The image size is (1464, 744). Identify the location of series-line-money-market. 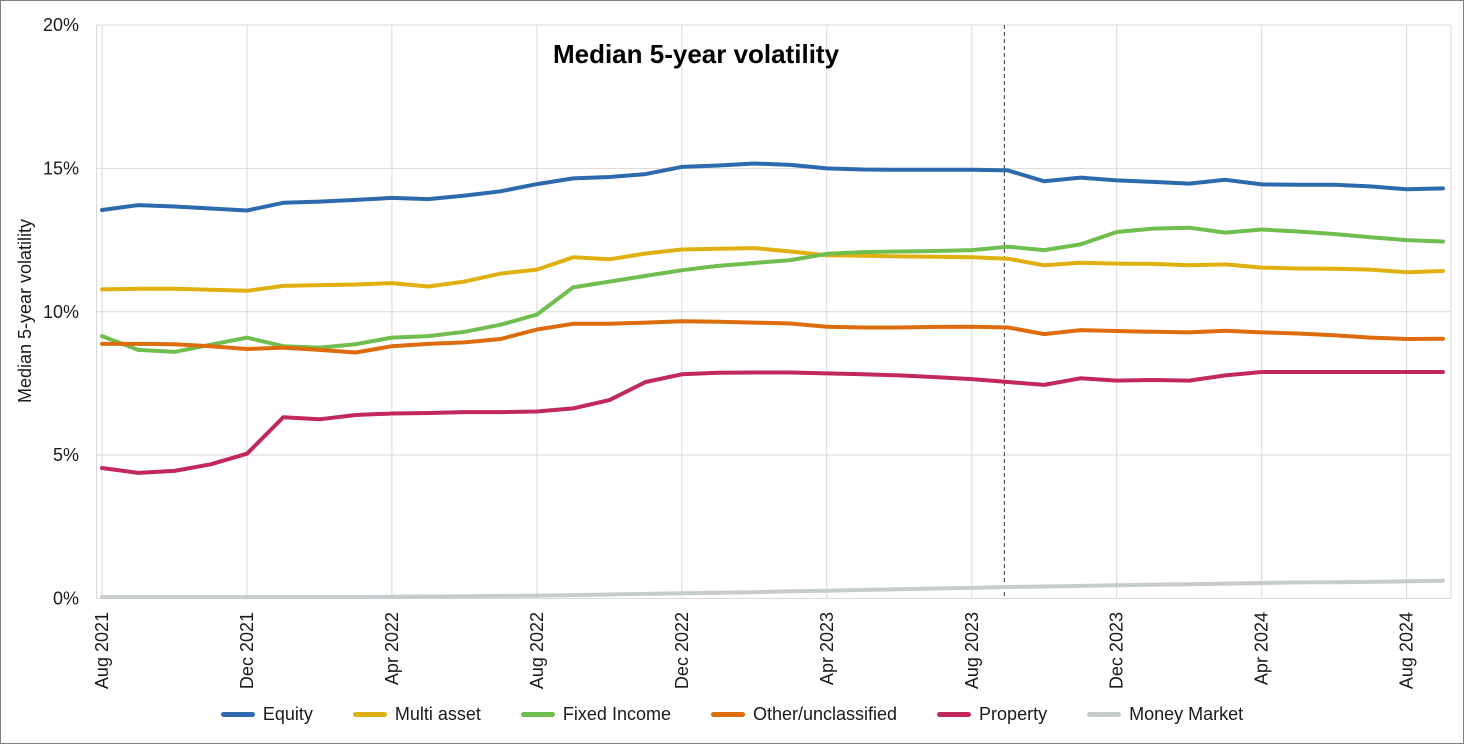
(772, 589).